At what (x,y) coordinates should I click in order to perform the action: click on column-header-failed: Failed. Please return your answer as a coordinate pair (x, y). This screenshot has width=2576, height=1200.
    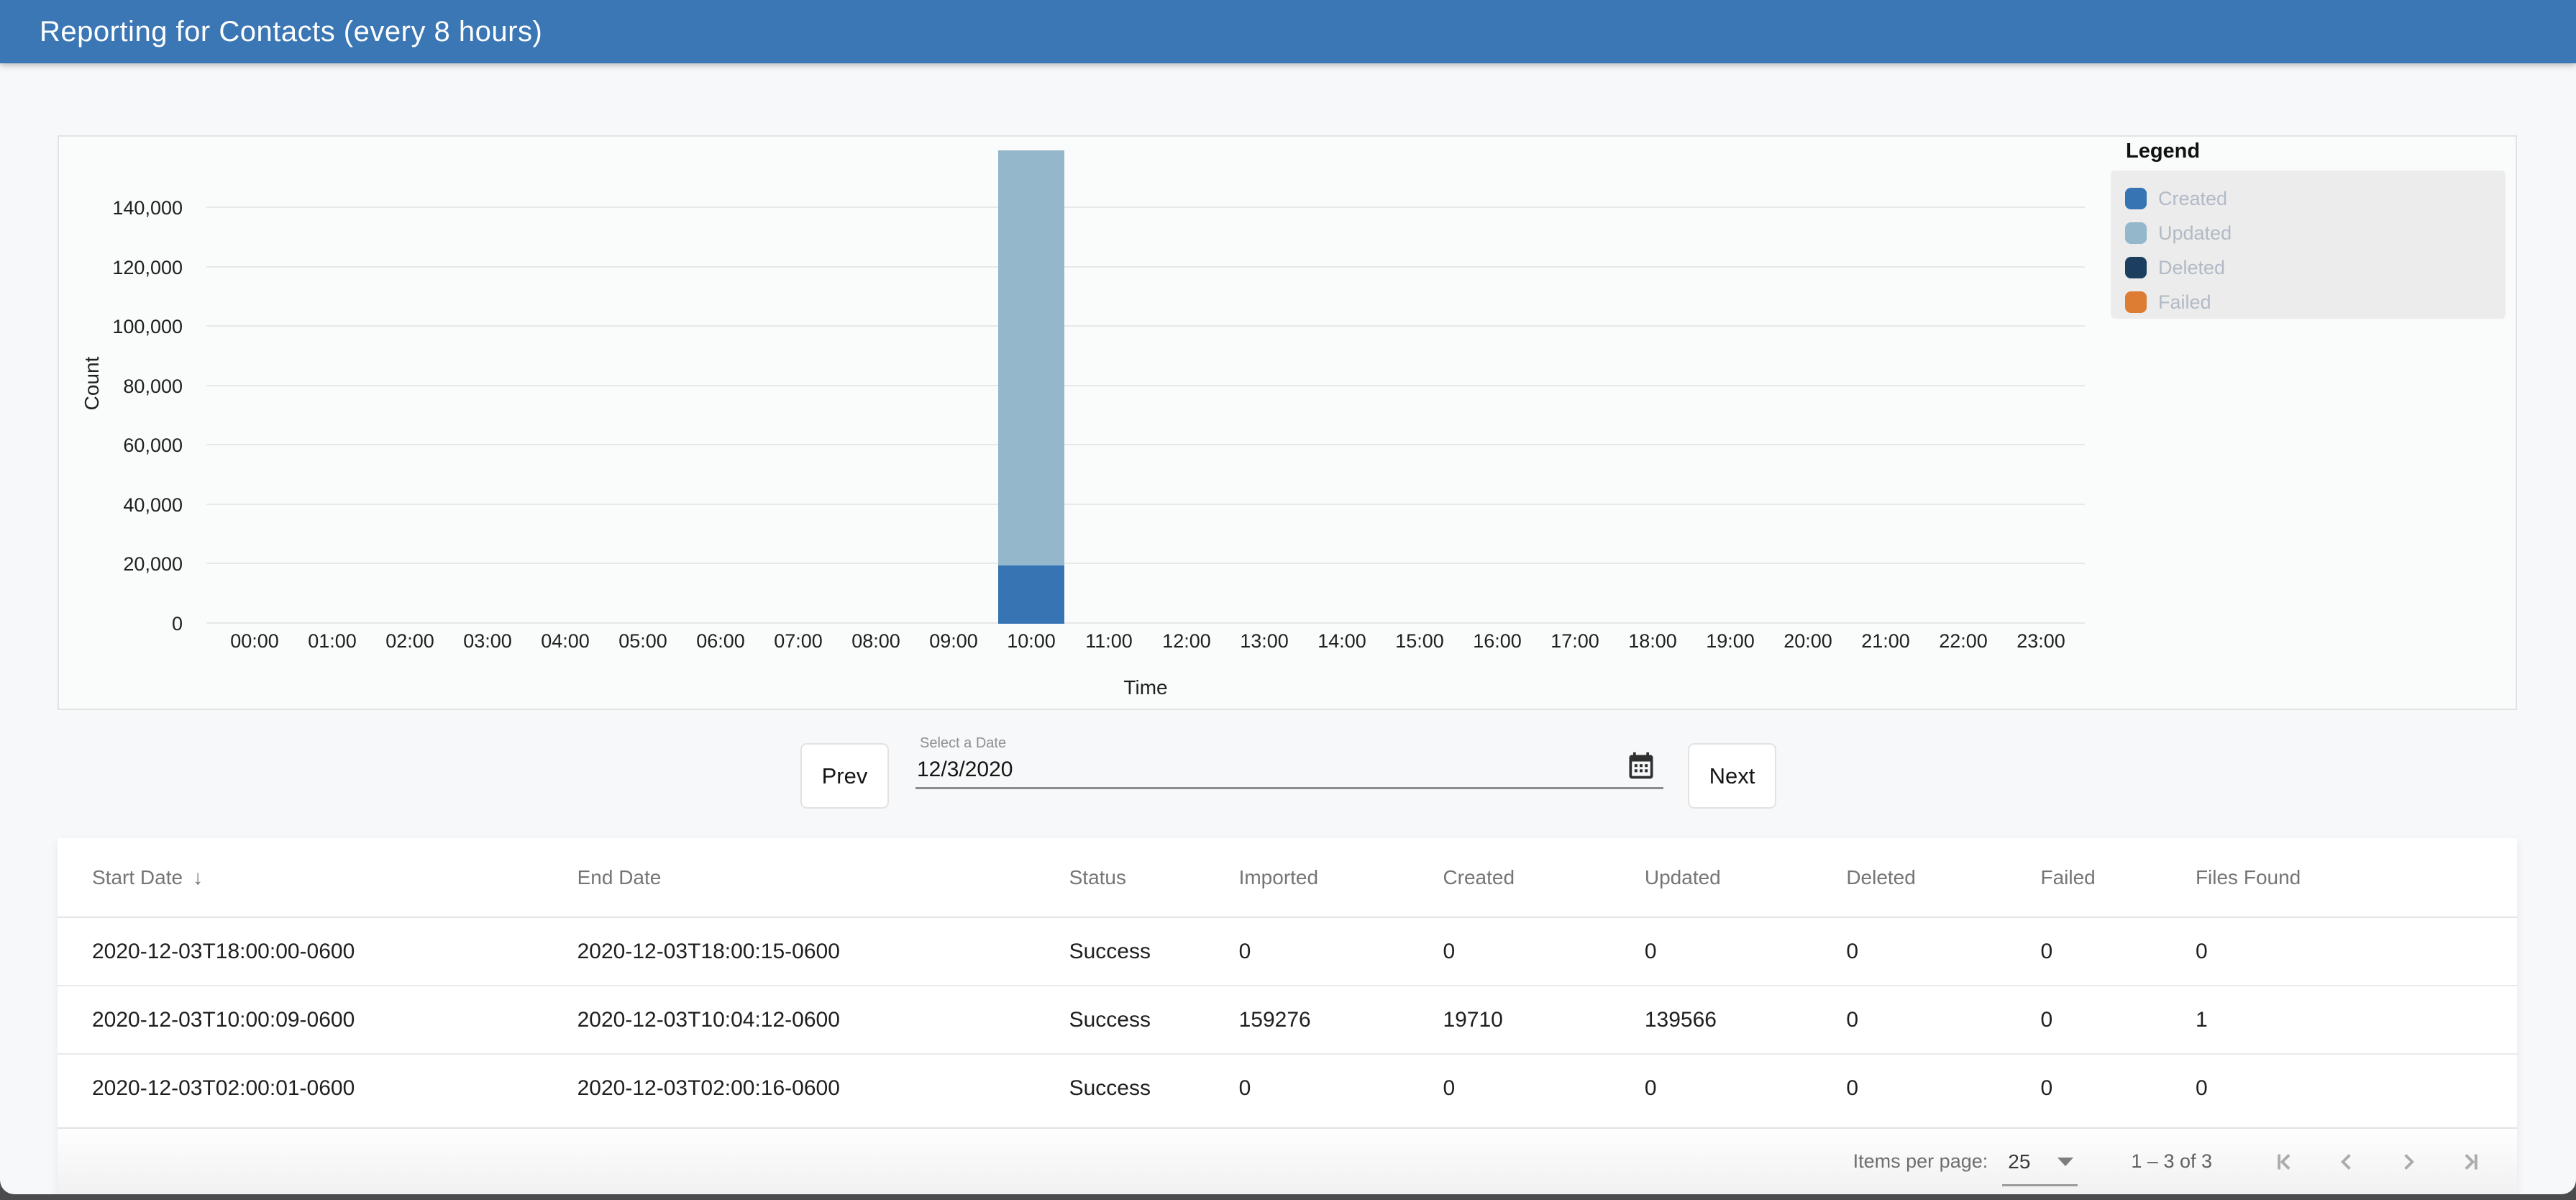
    Looking at the image, I should click on (2117, 878).